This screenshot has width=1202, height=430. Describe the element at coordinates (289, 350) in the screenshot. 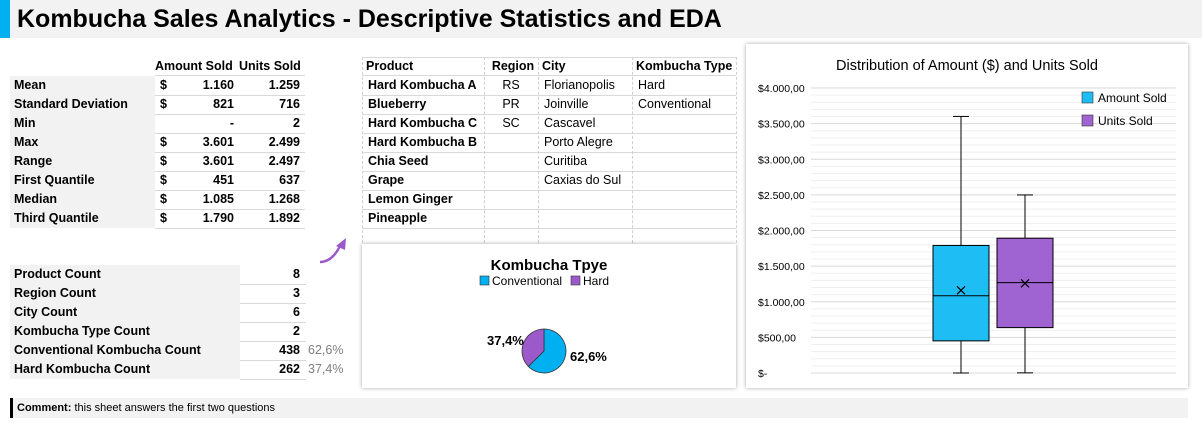

I see `count-value: 438` at that location.